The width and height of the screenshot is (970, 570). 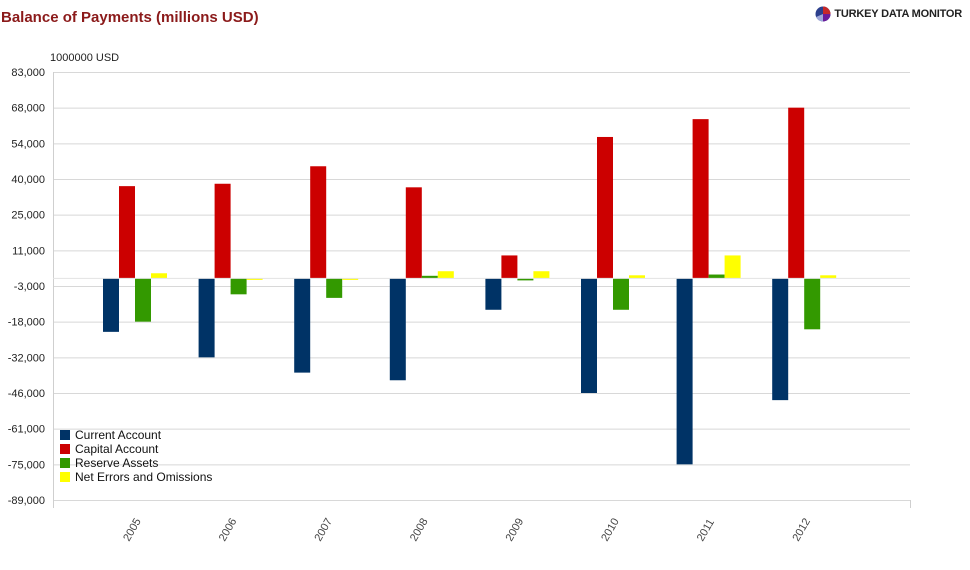 What do you see at coordinates (323, 529) in the screenshot?
I see `x-tick-label: 2007` at bounding box center [323, 529].